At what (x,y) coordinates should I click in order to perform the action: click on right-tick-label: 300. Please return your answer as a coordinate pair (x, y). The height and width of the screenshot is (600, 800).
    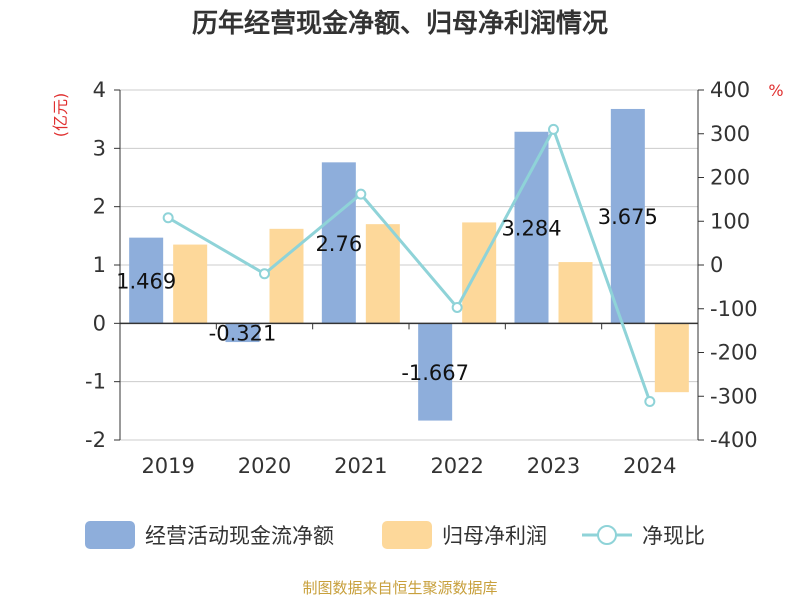
    Looking at the image, I should click on (730, 134).